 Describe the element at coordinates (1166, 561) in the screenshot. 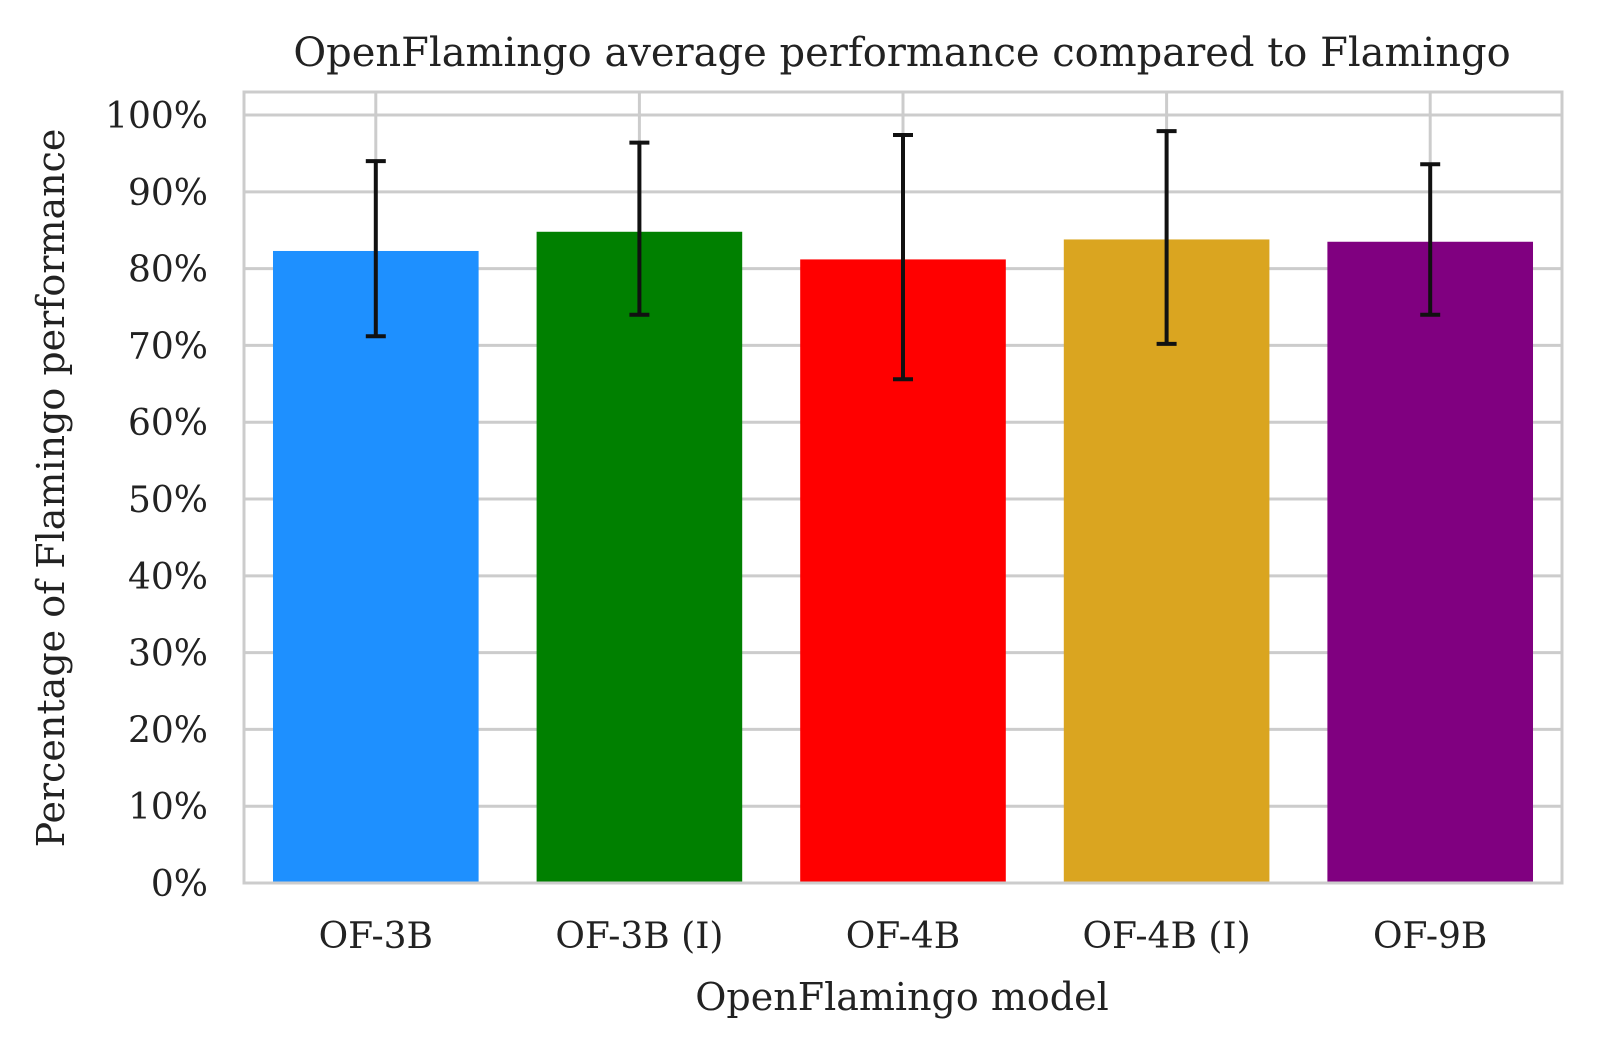

I see `bar-of-4b-i` at that location.